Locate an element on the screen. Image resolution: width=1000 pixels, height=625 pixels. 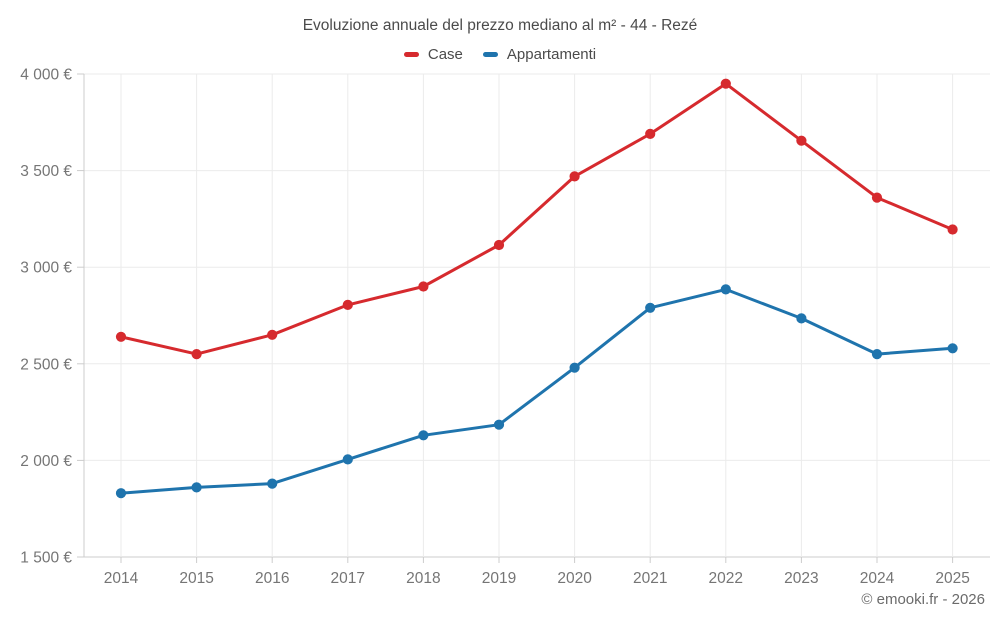
svg-text: 2021 is located at coordinates (650, 578).